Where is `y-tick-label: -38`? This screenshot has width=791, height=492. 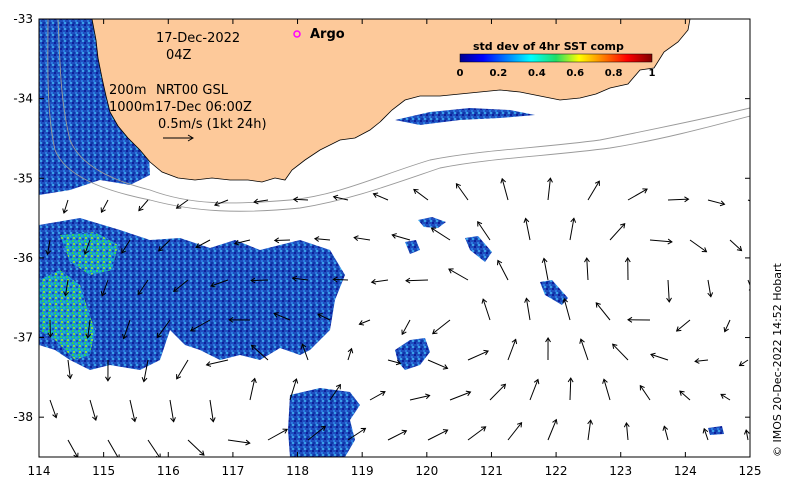 y-tick-label: -38 is located at coordinates (23, 417).